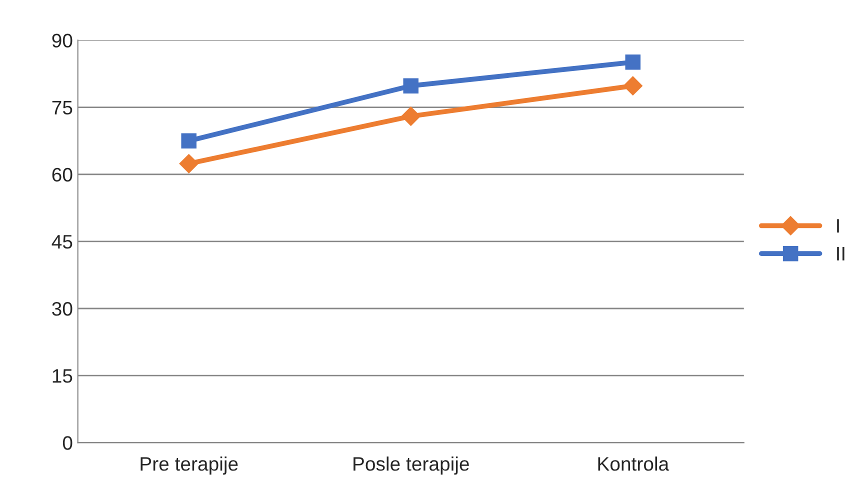 Image resolution: width=865 pixels, height=503 pixels. I want to click on x-tick-label: Kontrola, so click(634, 463).